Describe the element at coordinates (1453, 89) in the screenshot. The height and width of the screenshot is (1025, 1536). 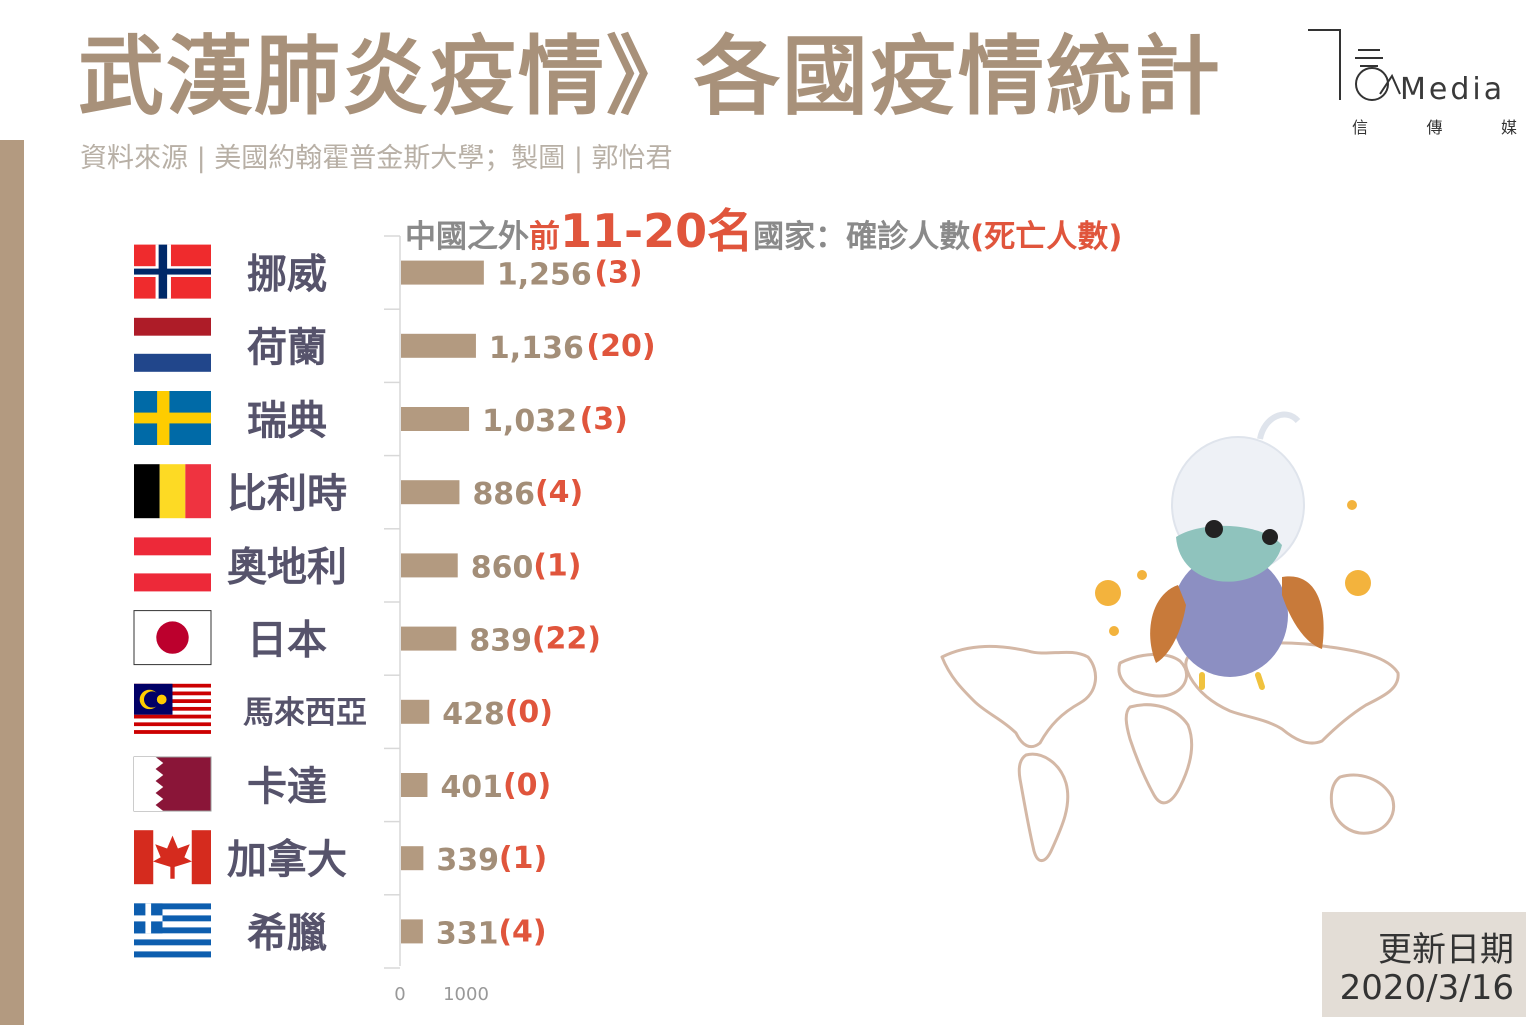
I see `logo-text: Media` at that location.